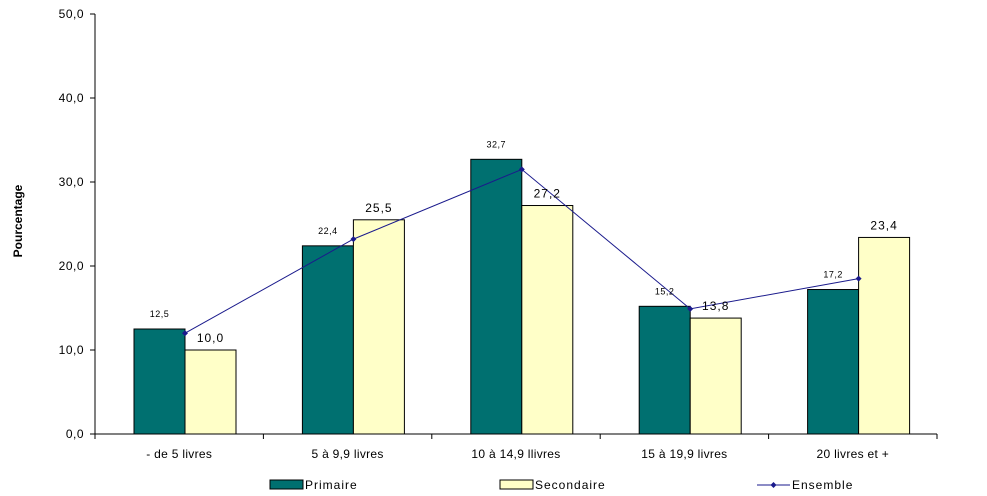 This screenshot has width=987, height=496. Describe the element at coordinates (684, 454) in the screenshot. I see `x-tick-label: 15 à 19,9 livres` at that location.